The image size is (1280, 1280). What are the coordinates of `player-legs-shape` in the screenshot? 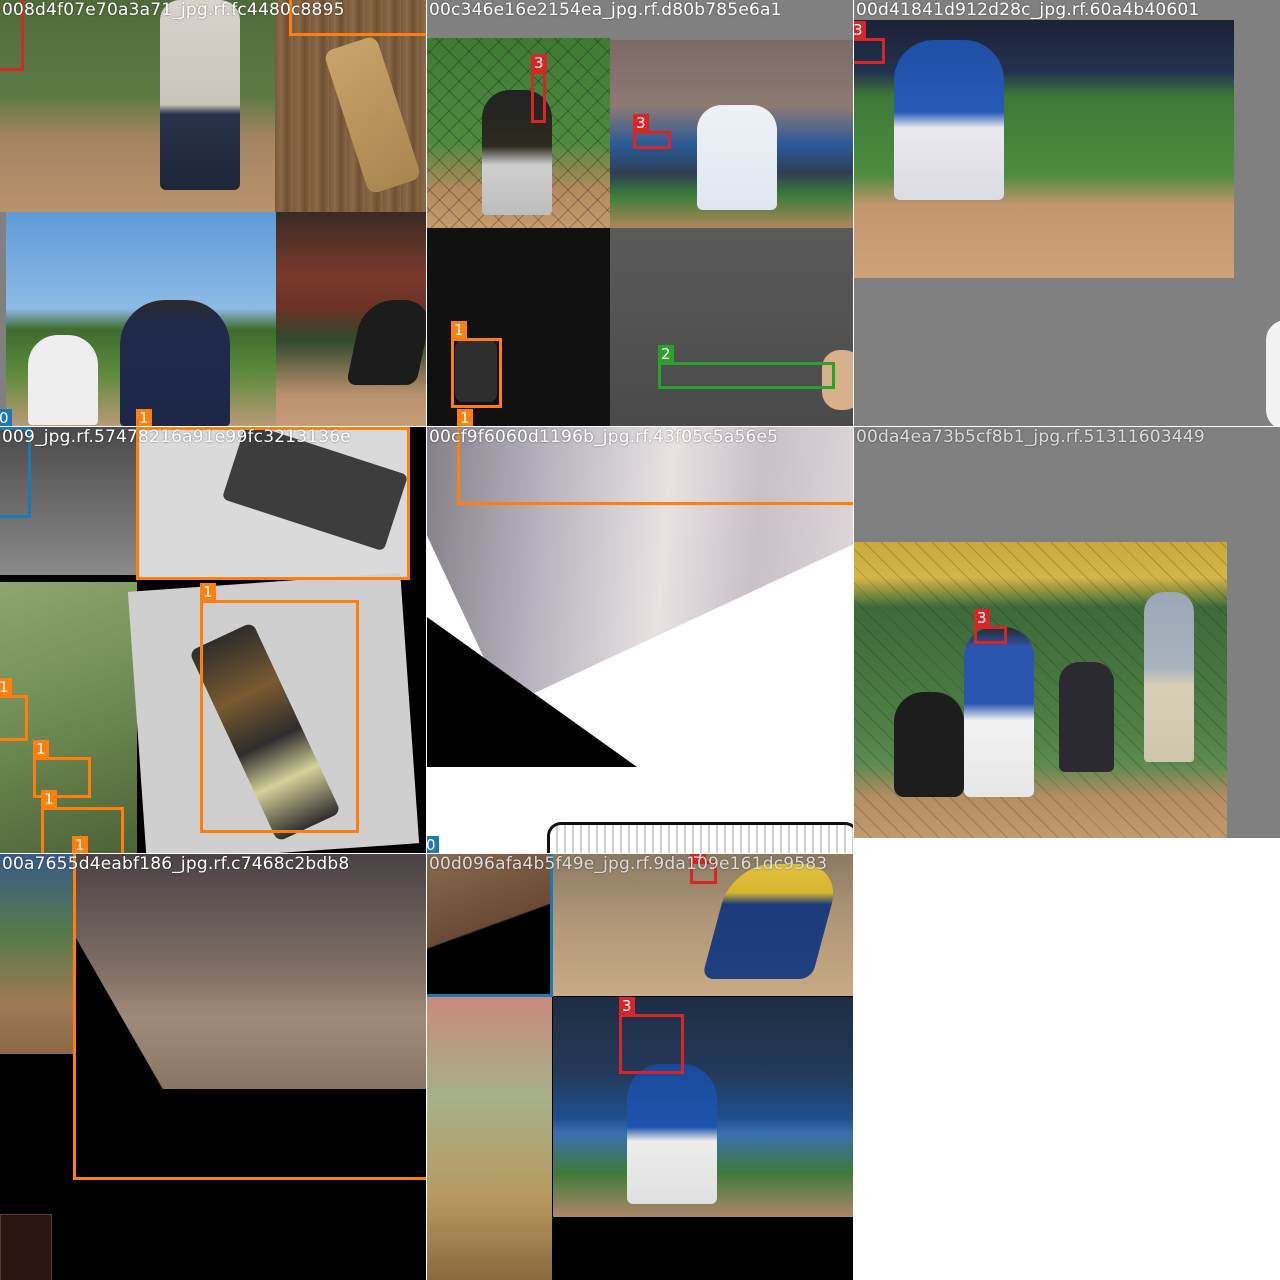 It's located at (200, 95).